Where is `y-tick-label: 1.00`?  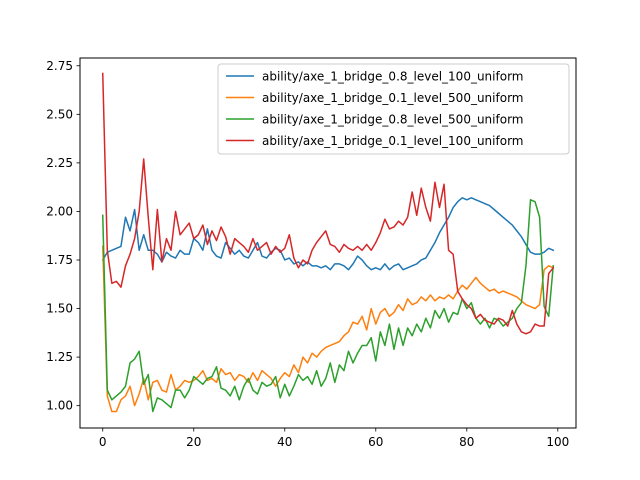 y-tick-label: 1.00 is located at coordinates (59, 406).